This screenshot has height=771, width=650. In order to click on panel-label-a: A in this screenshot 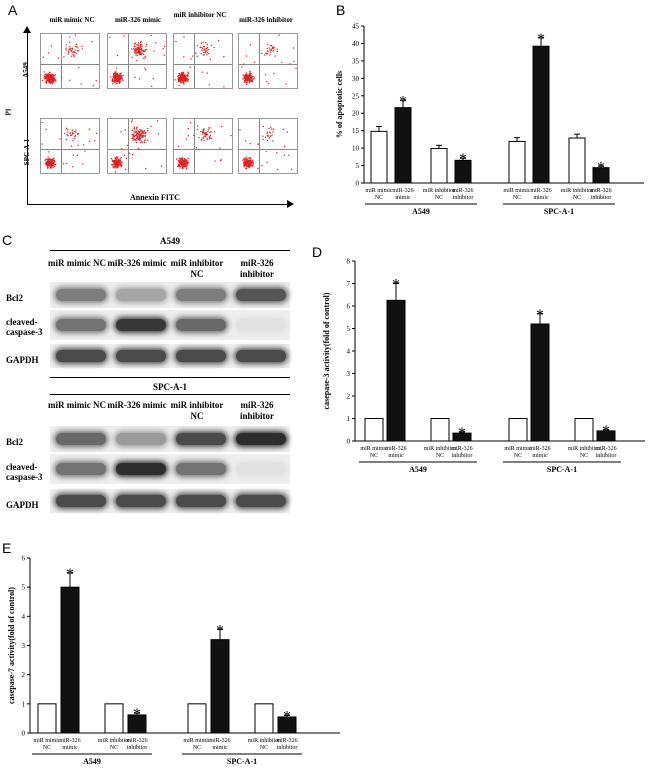, I will do `click(13, 10)`.